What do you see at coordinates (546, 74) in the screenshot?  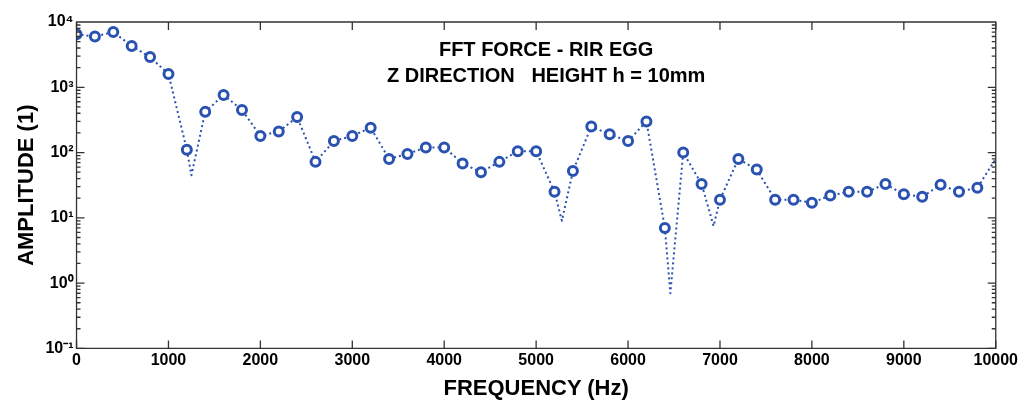 I see `text: Z DIRECTION HEIGHT h = 10mm` at bounding box center [546, 74].